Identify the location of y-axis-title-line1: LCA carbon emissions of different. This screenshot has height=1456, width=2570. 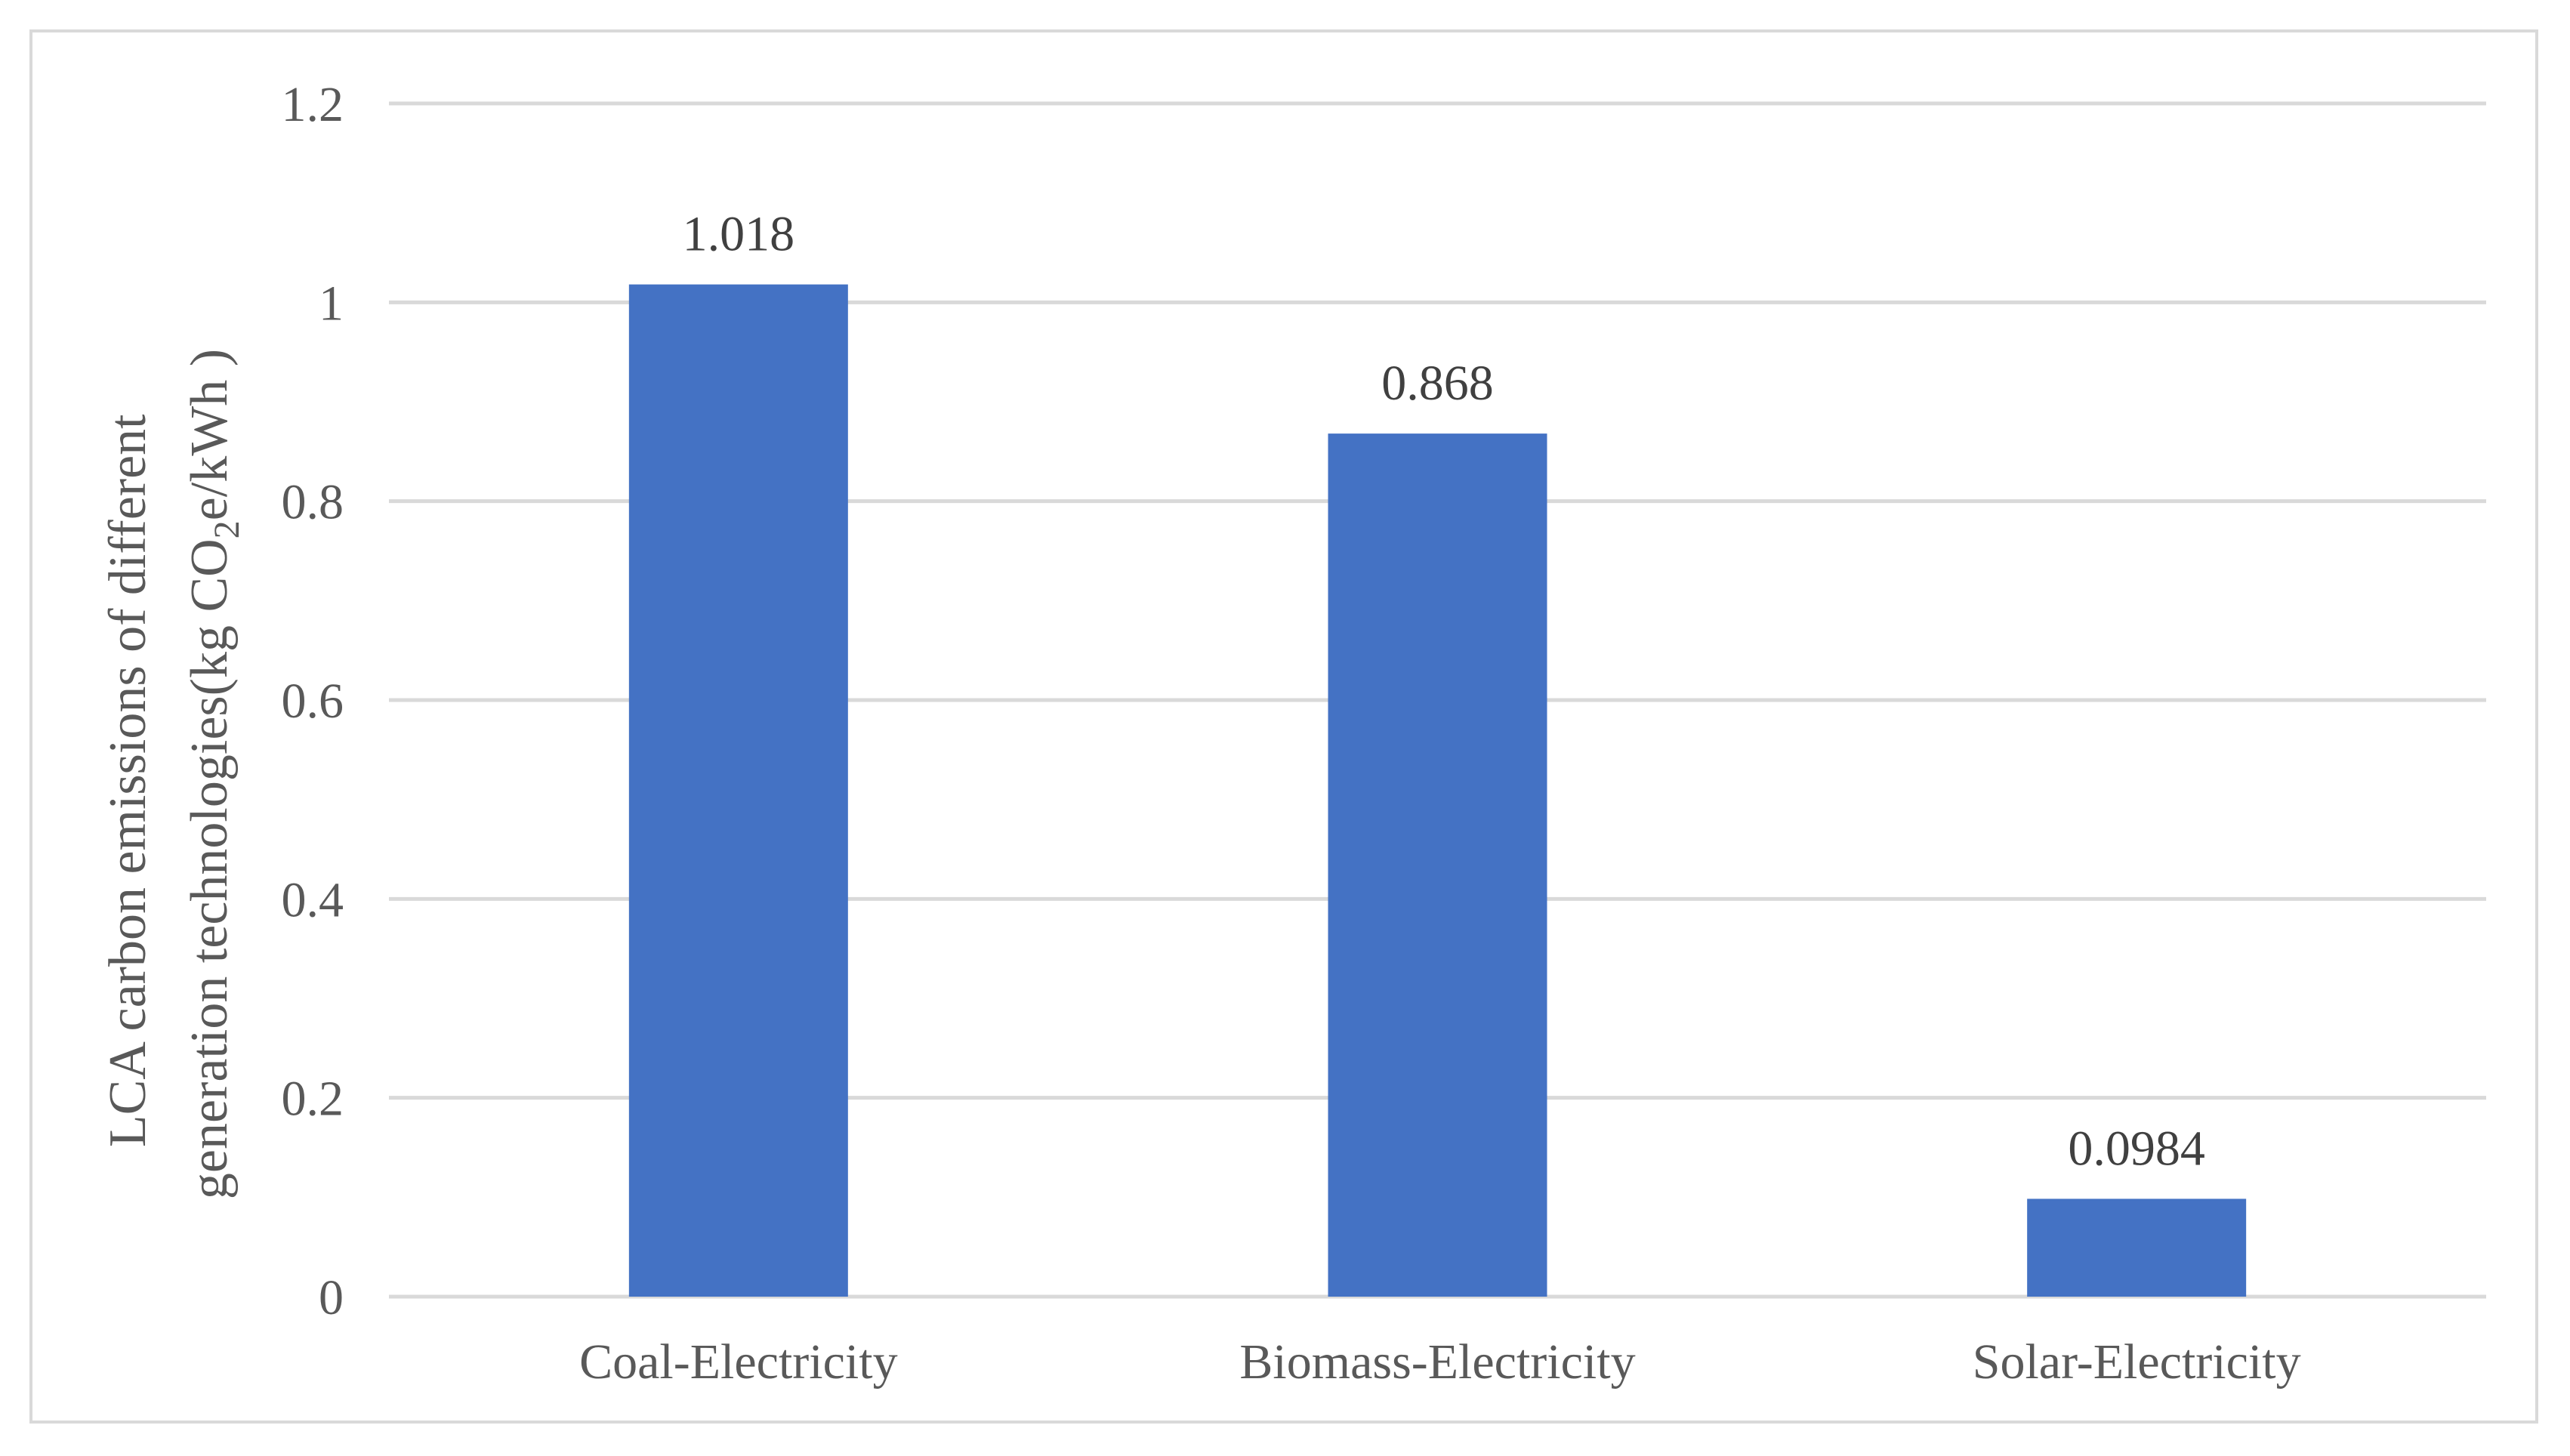
(128, 780).